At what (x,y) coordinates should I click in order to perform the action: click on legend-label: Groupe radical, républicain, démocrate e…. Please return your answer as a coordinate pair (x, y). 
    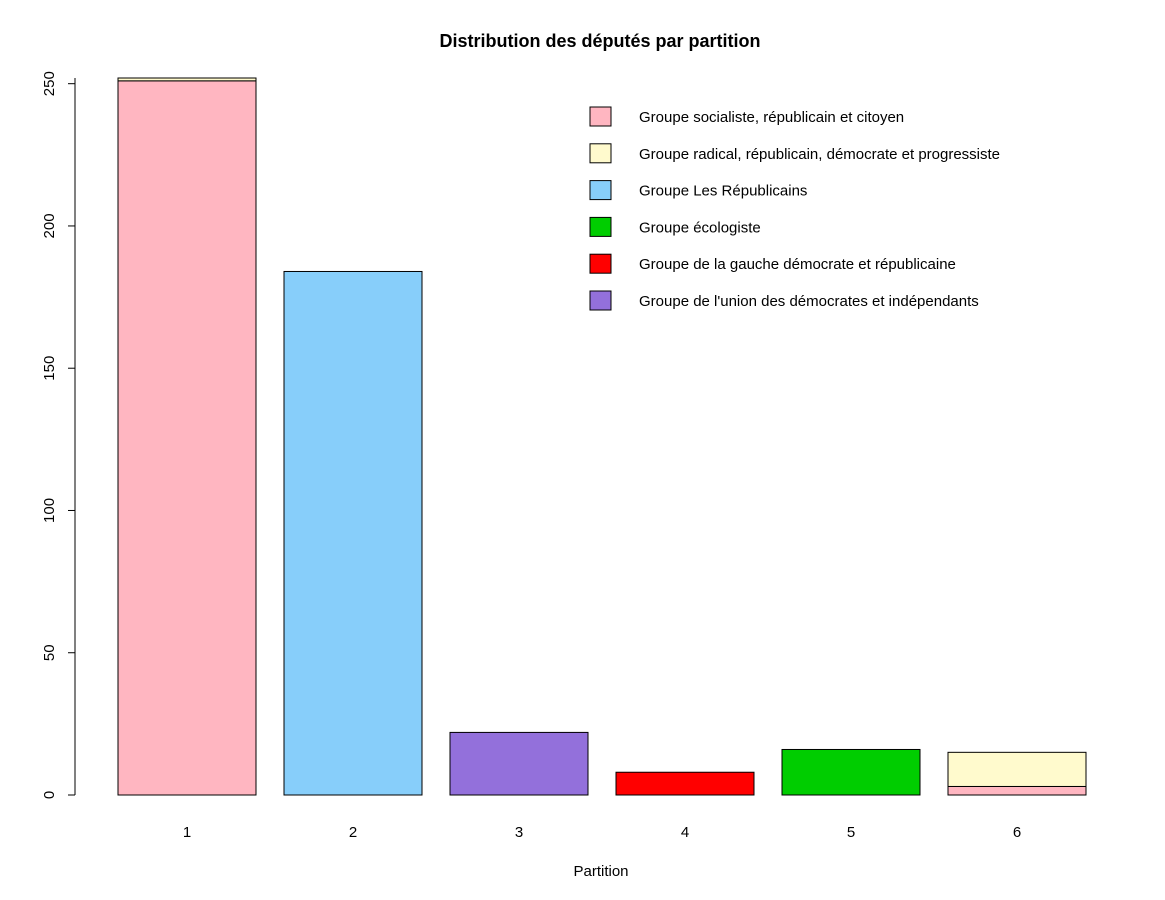
    Looking at the image, I should click on (819, 154).